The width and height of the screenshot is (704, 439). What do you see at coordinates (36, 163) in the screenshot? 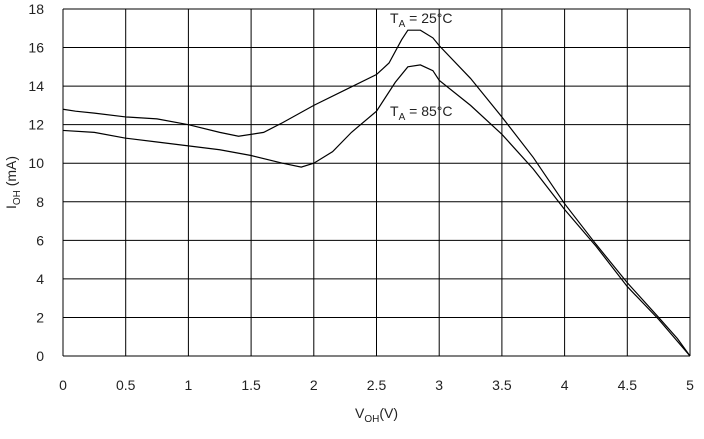
I see `y-tick-label: 10` at bounding box center [36, 163].